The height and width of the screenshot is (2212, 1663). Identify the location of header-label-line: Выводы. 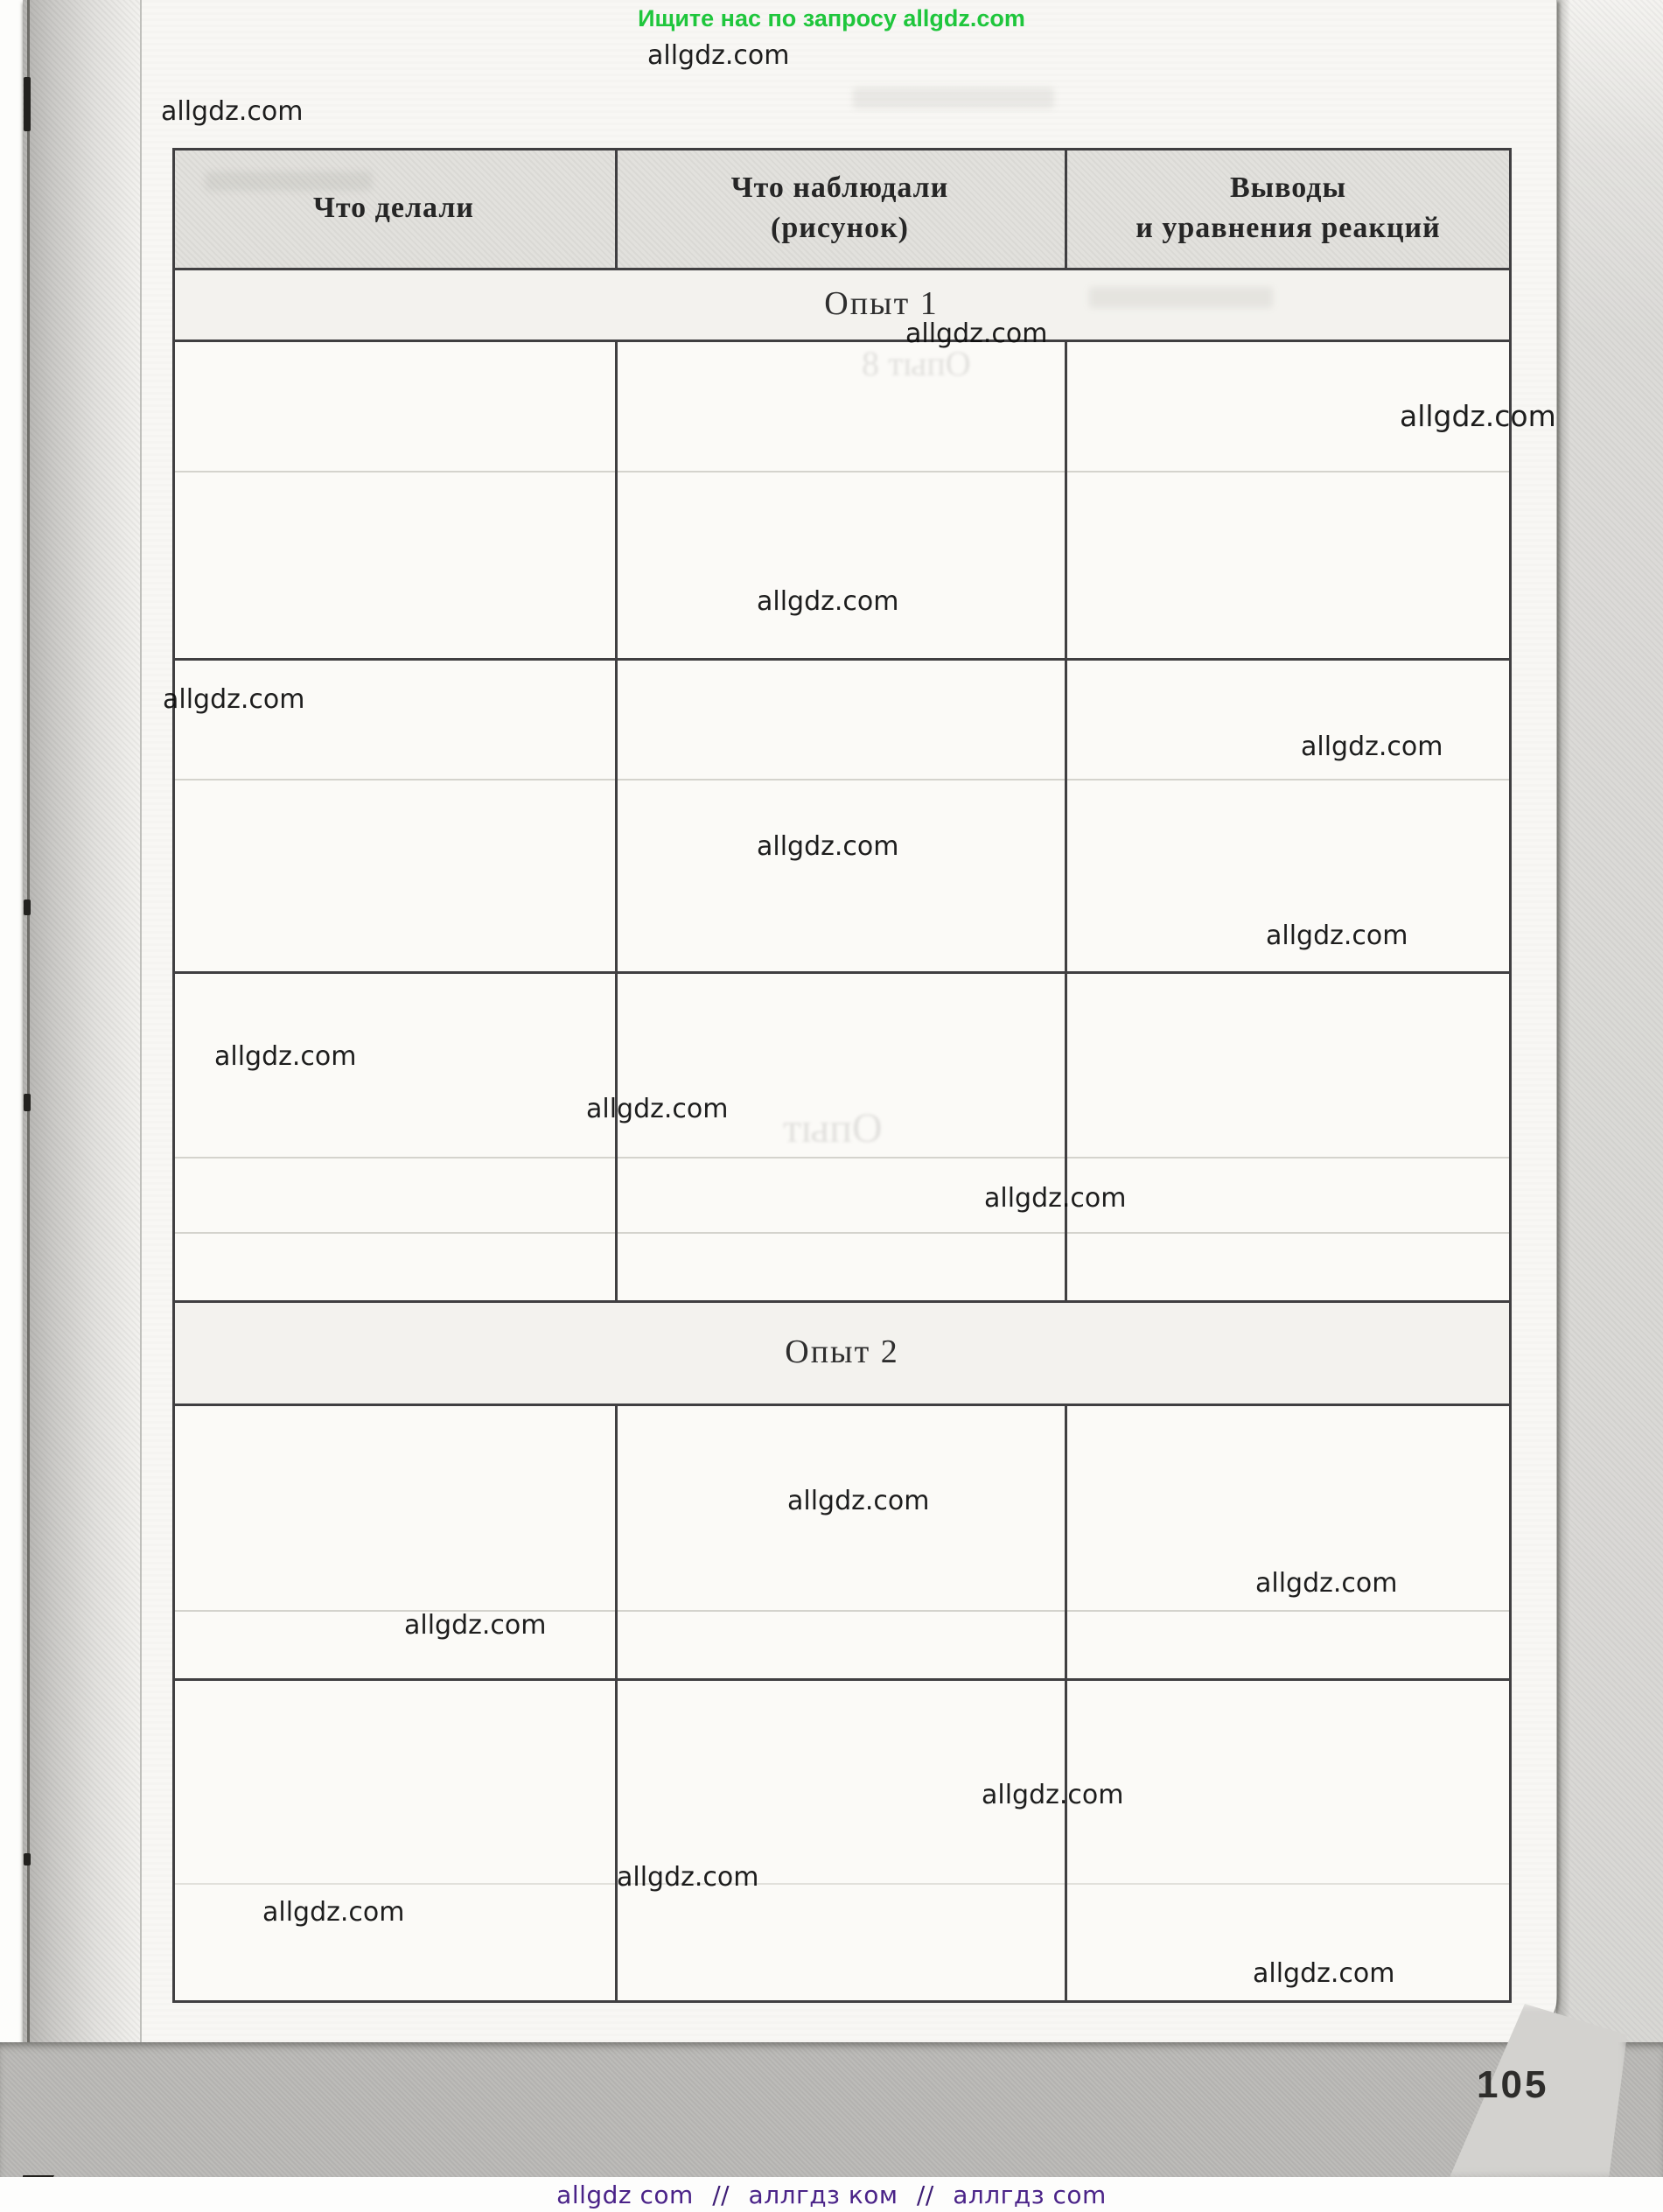
(1288, 187).